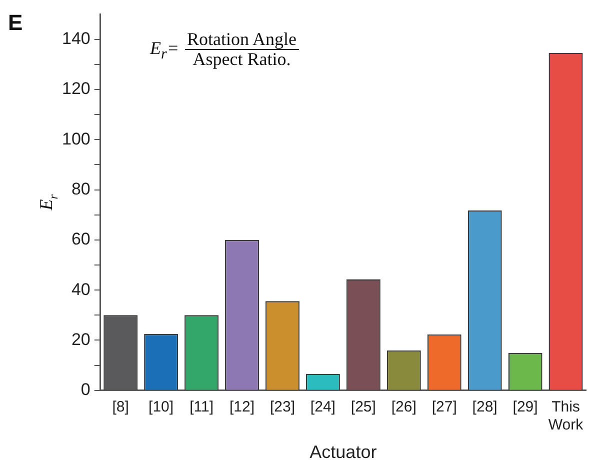 The height and width of the screenshot is (470, 602). I want to click on x-tick-label: [28], so click(485, 407).